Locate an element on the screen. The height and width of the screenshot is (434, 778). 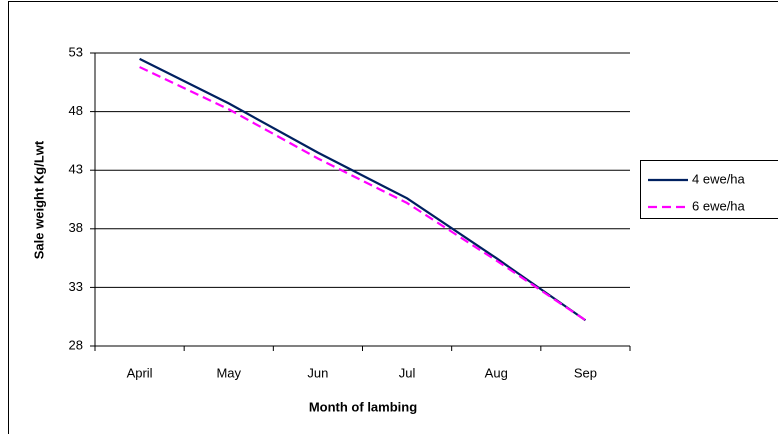
y-tick-label: 48 is located at coordinates (76, 110).